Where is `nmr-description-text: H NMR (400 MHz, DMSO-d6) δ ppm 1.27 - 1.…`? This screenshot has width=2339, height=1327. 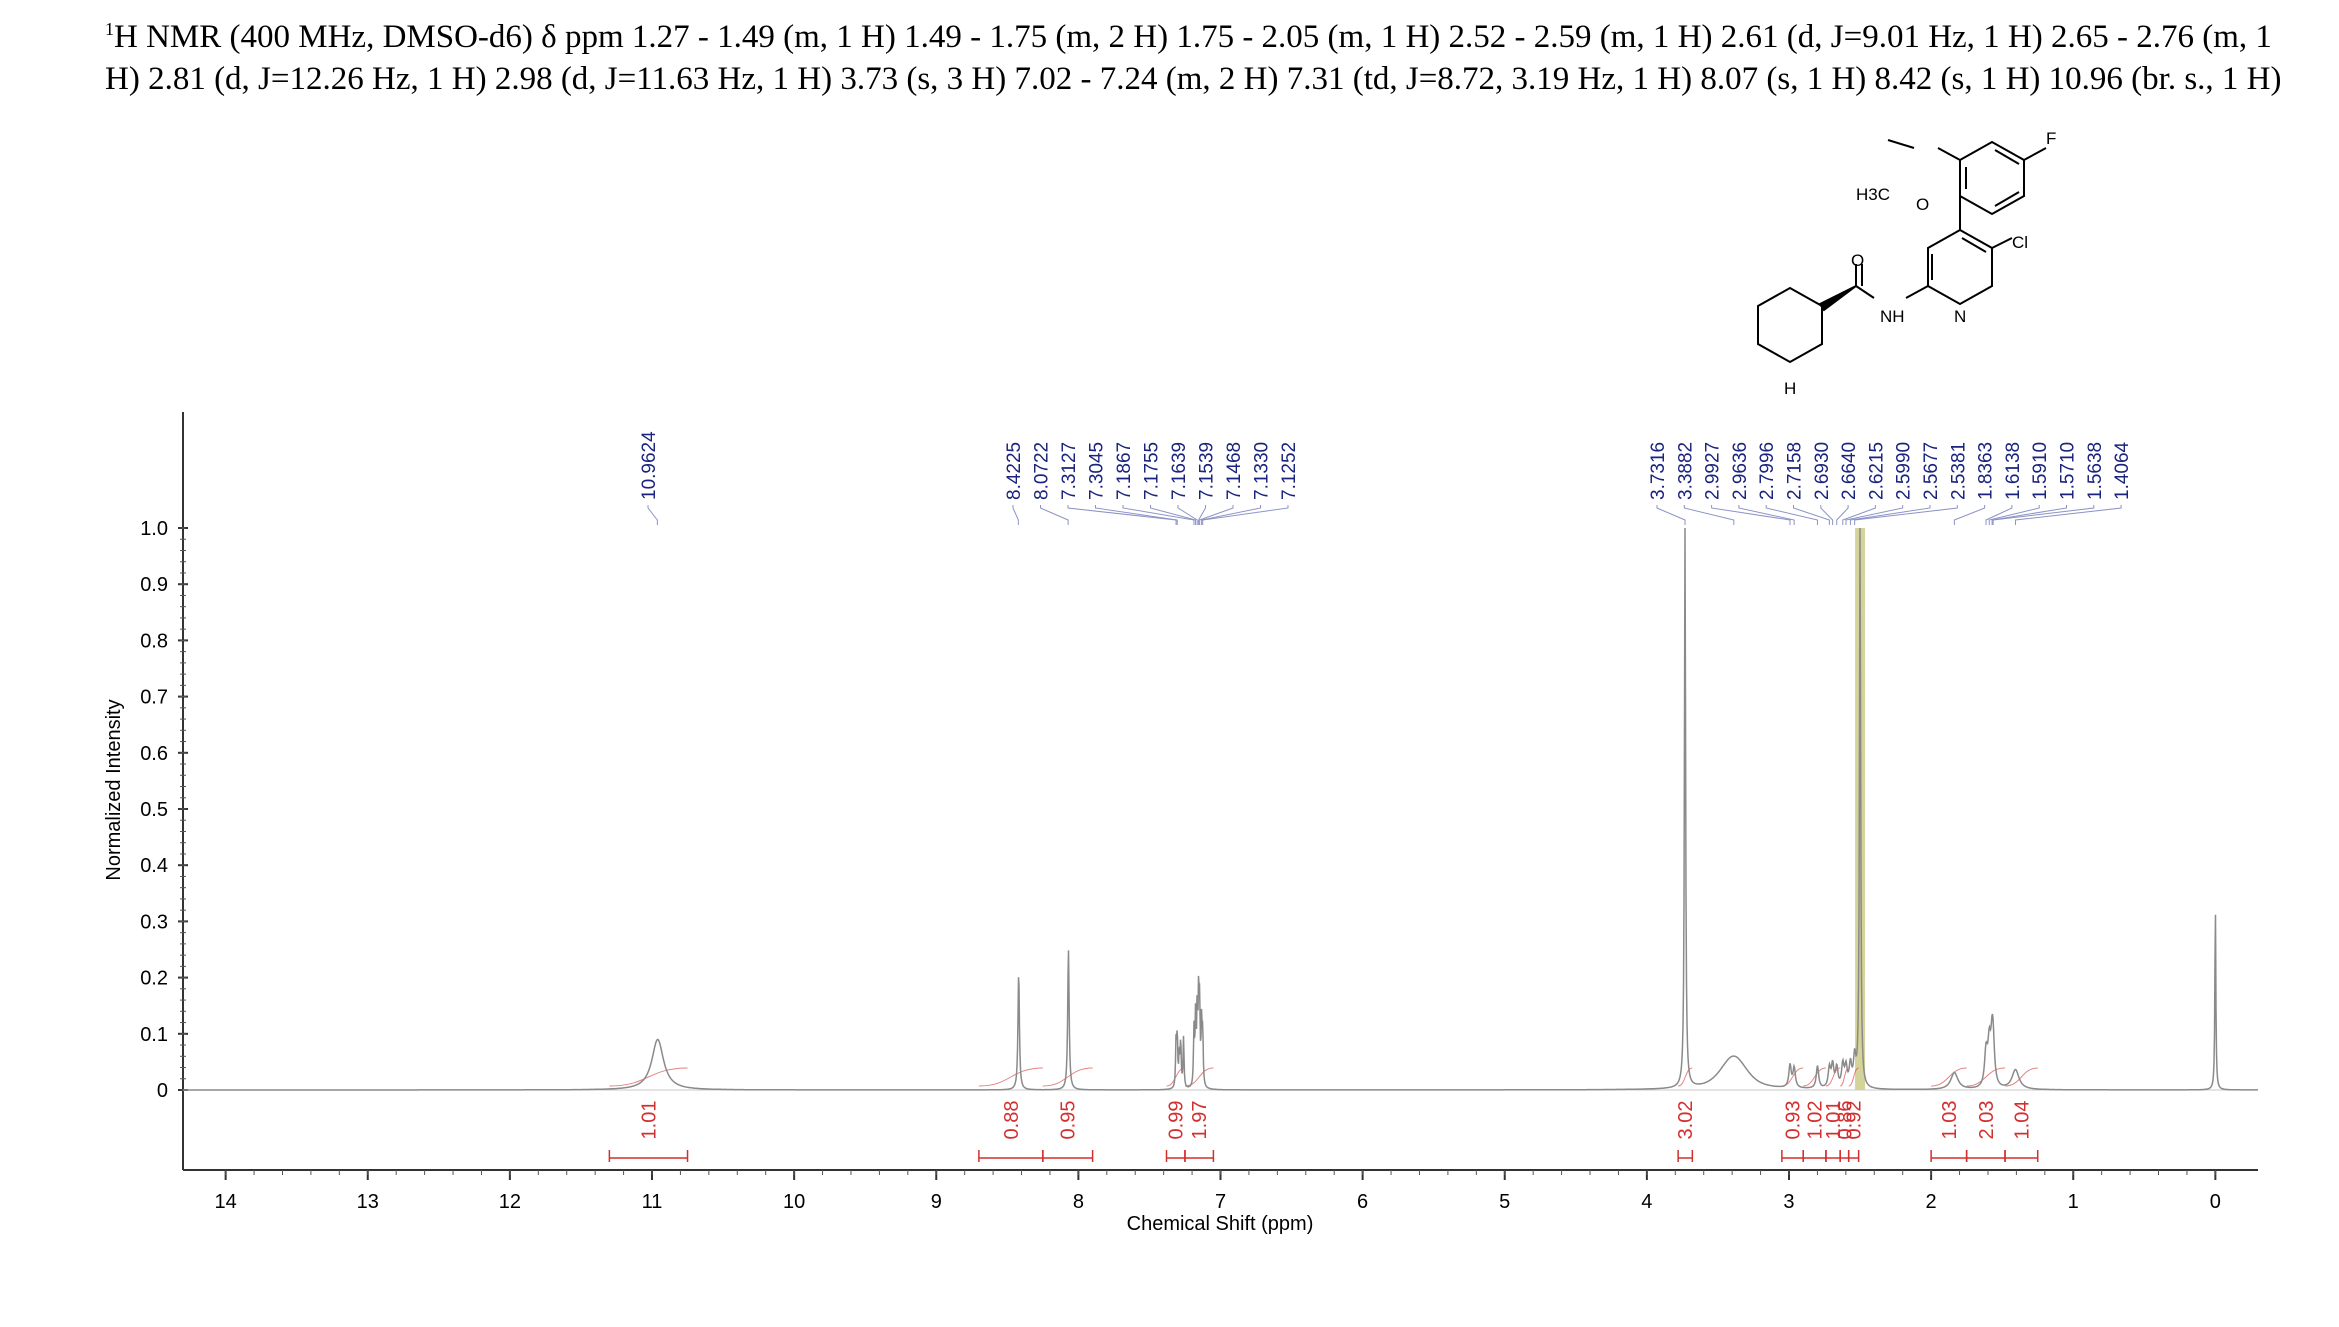
nmr-description-text: H NMR (400 MHz, DMSO-d6) δ ppm 1.27 - 1.… is located at coordinates (1193, 58).